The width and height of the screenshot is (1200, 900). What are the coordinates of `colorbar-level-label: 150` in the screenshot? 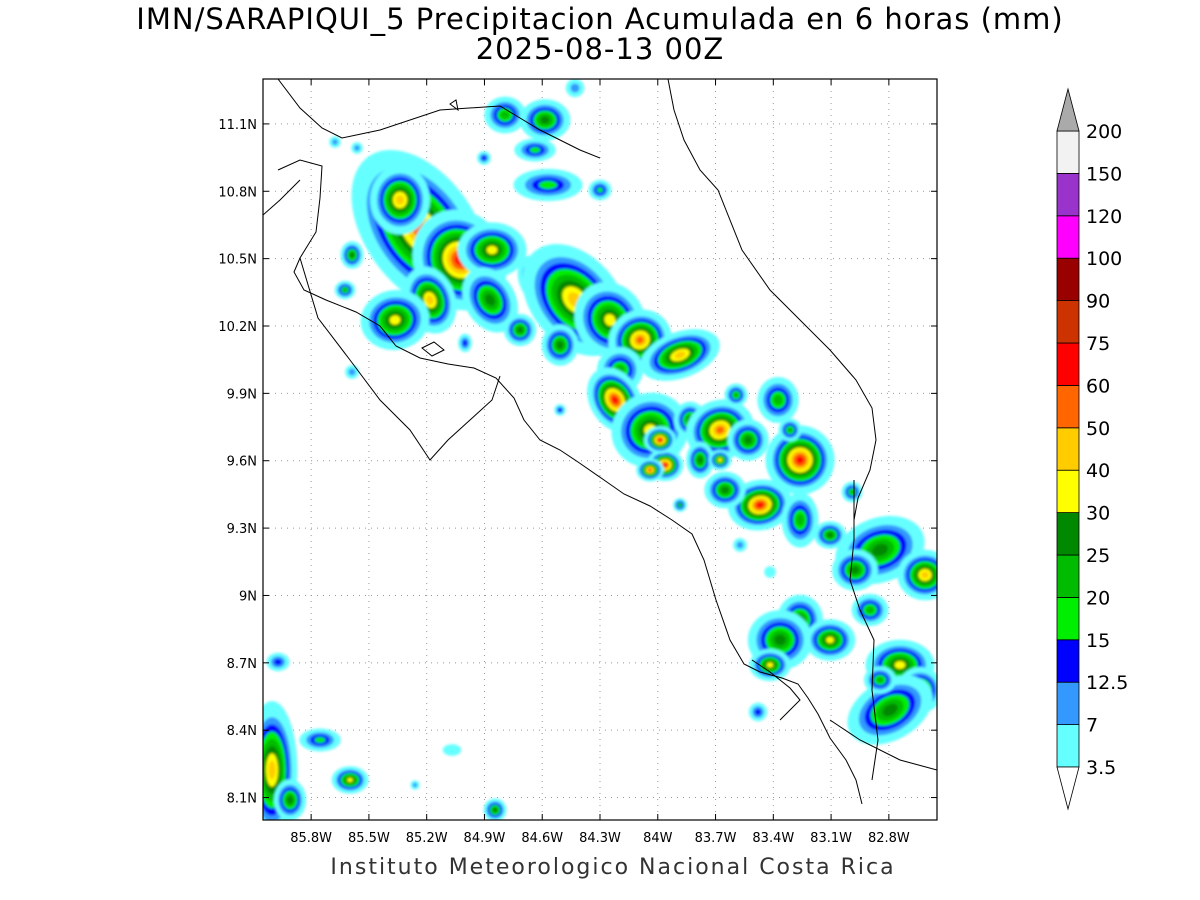 It's located at (1104, 174).